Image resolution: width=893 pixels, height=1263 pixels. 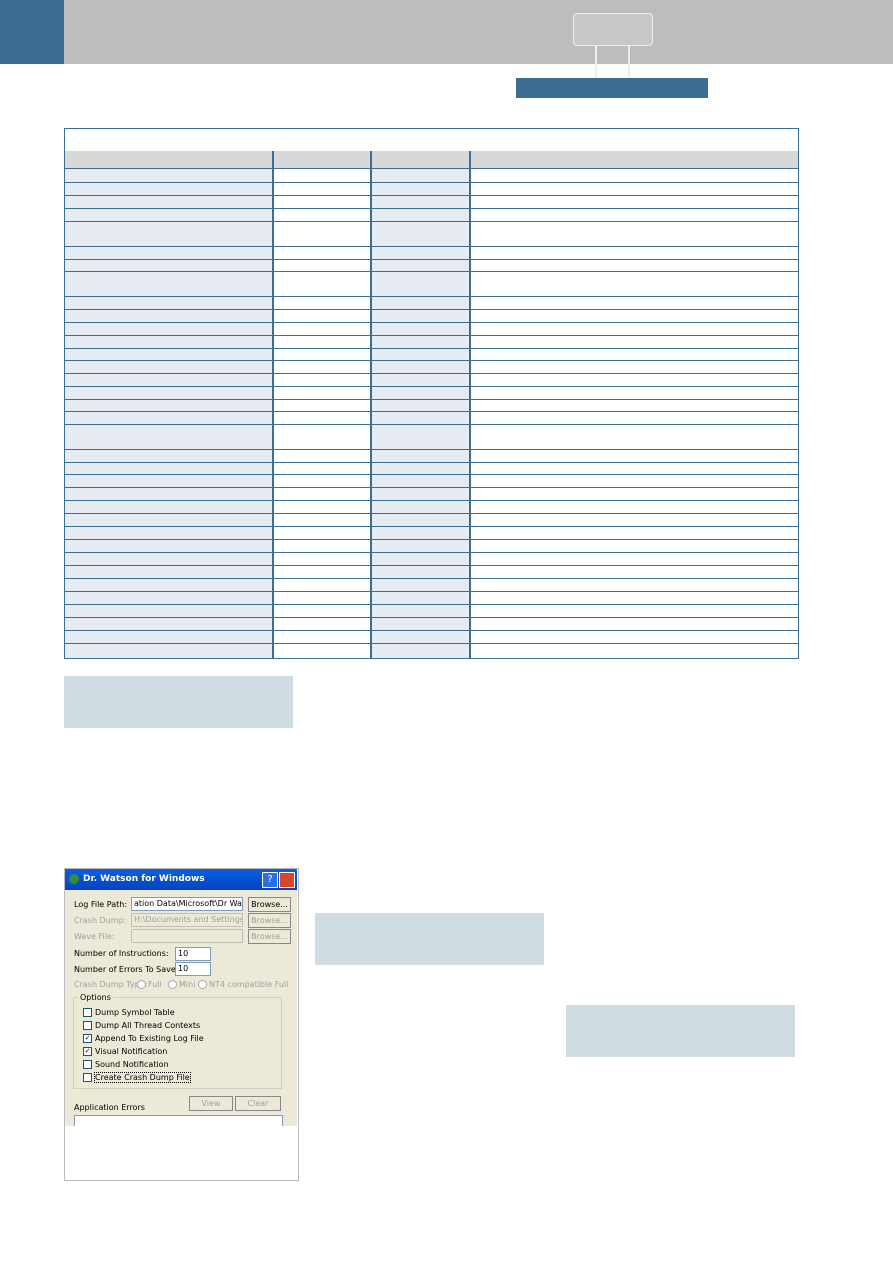 I want to click on title-bar: Dr. Watson for Windows ?, so click(x=181, y=879).